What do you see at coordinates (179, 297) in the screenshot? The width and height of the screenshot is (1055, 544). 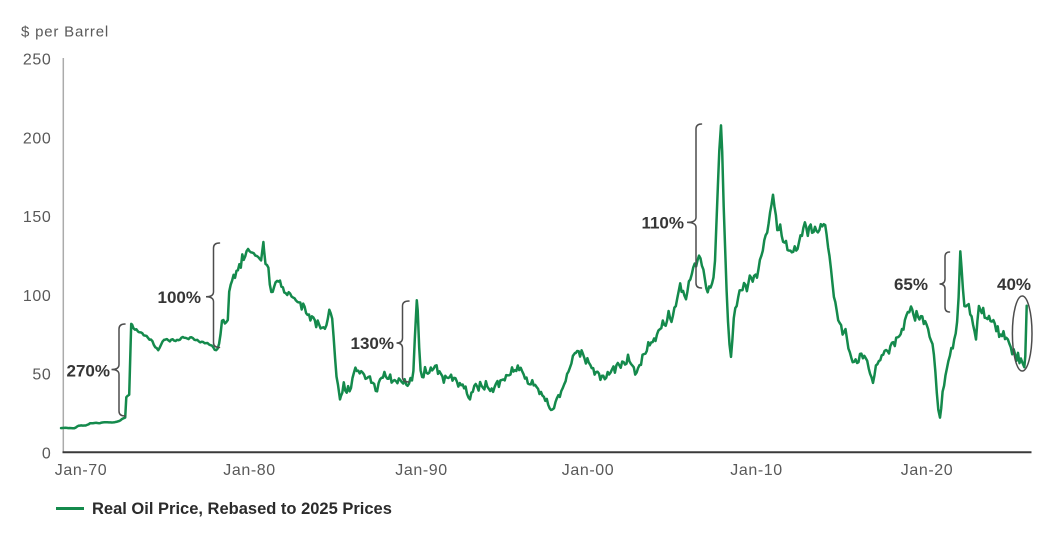 I see `svg-text: 100%` at bounding box center [179, 297].